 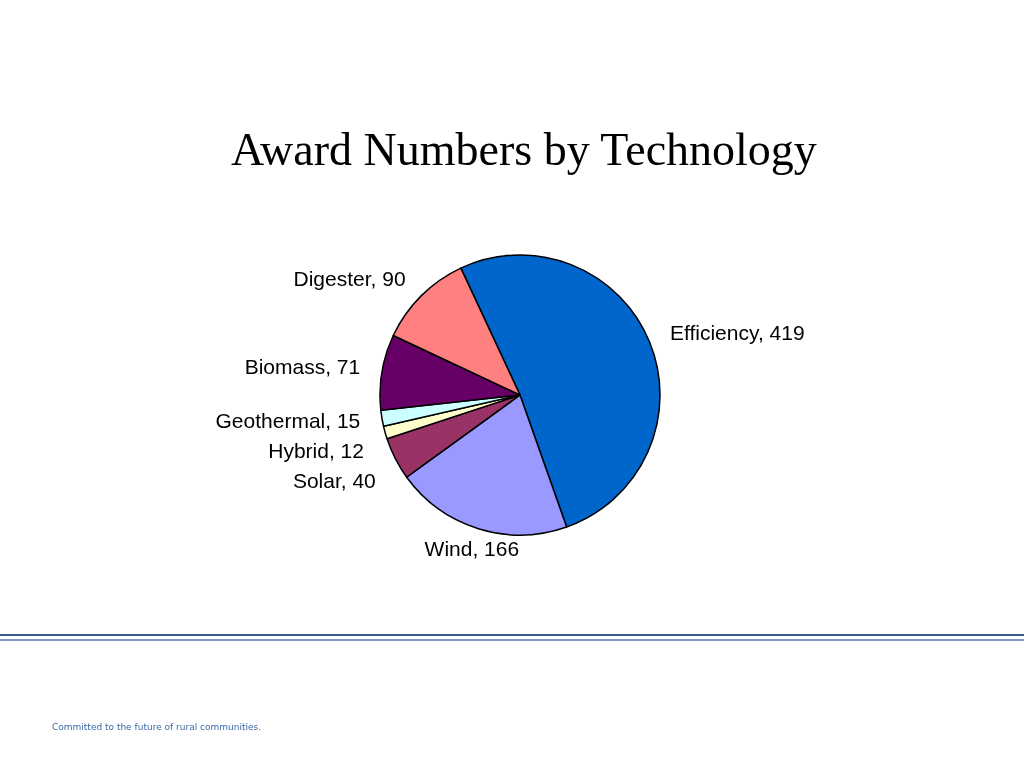 I want to click on slice-label: Geothermal, so click(x=270, y=420).